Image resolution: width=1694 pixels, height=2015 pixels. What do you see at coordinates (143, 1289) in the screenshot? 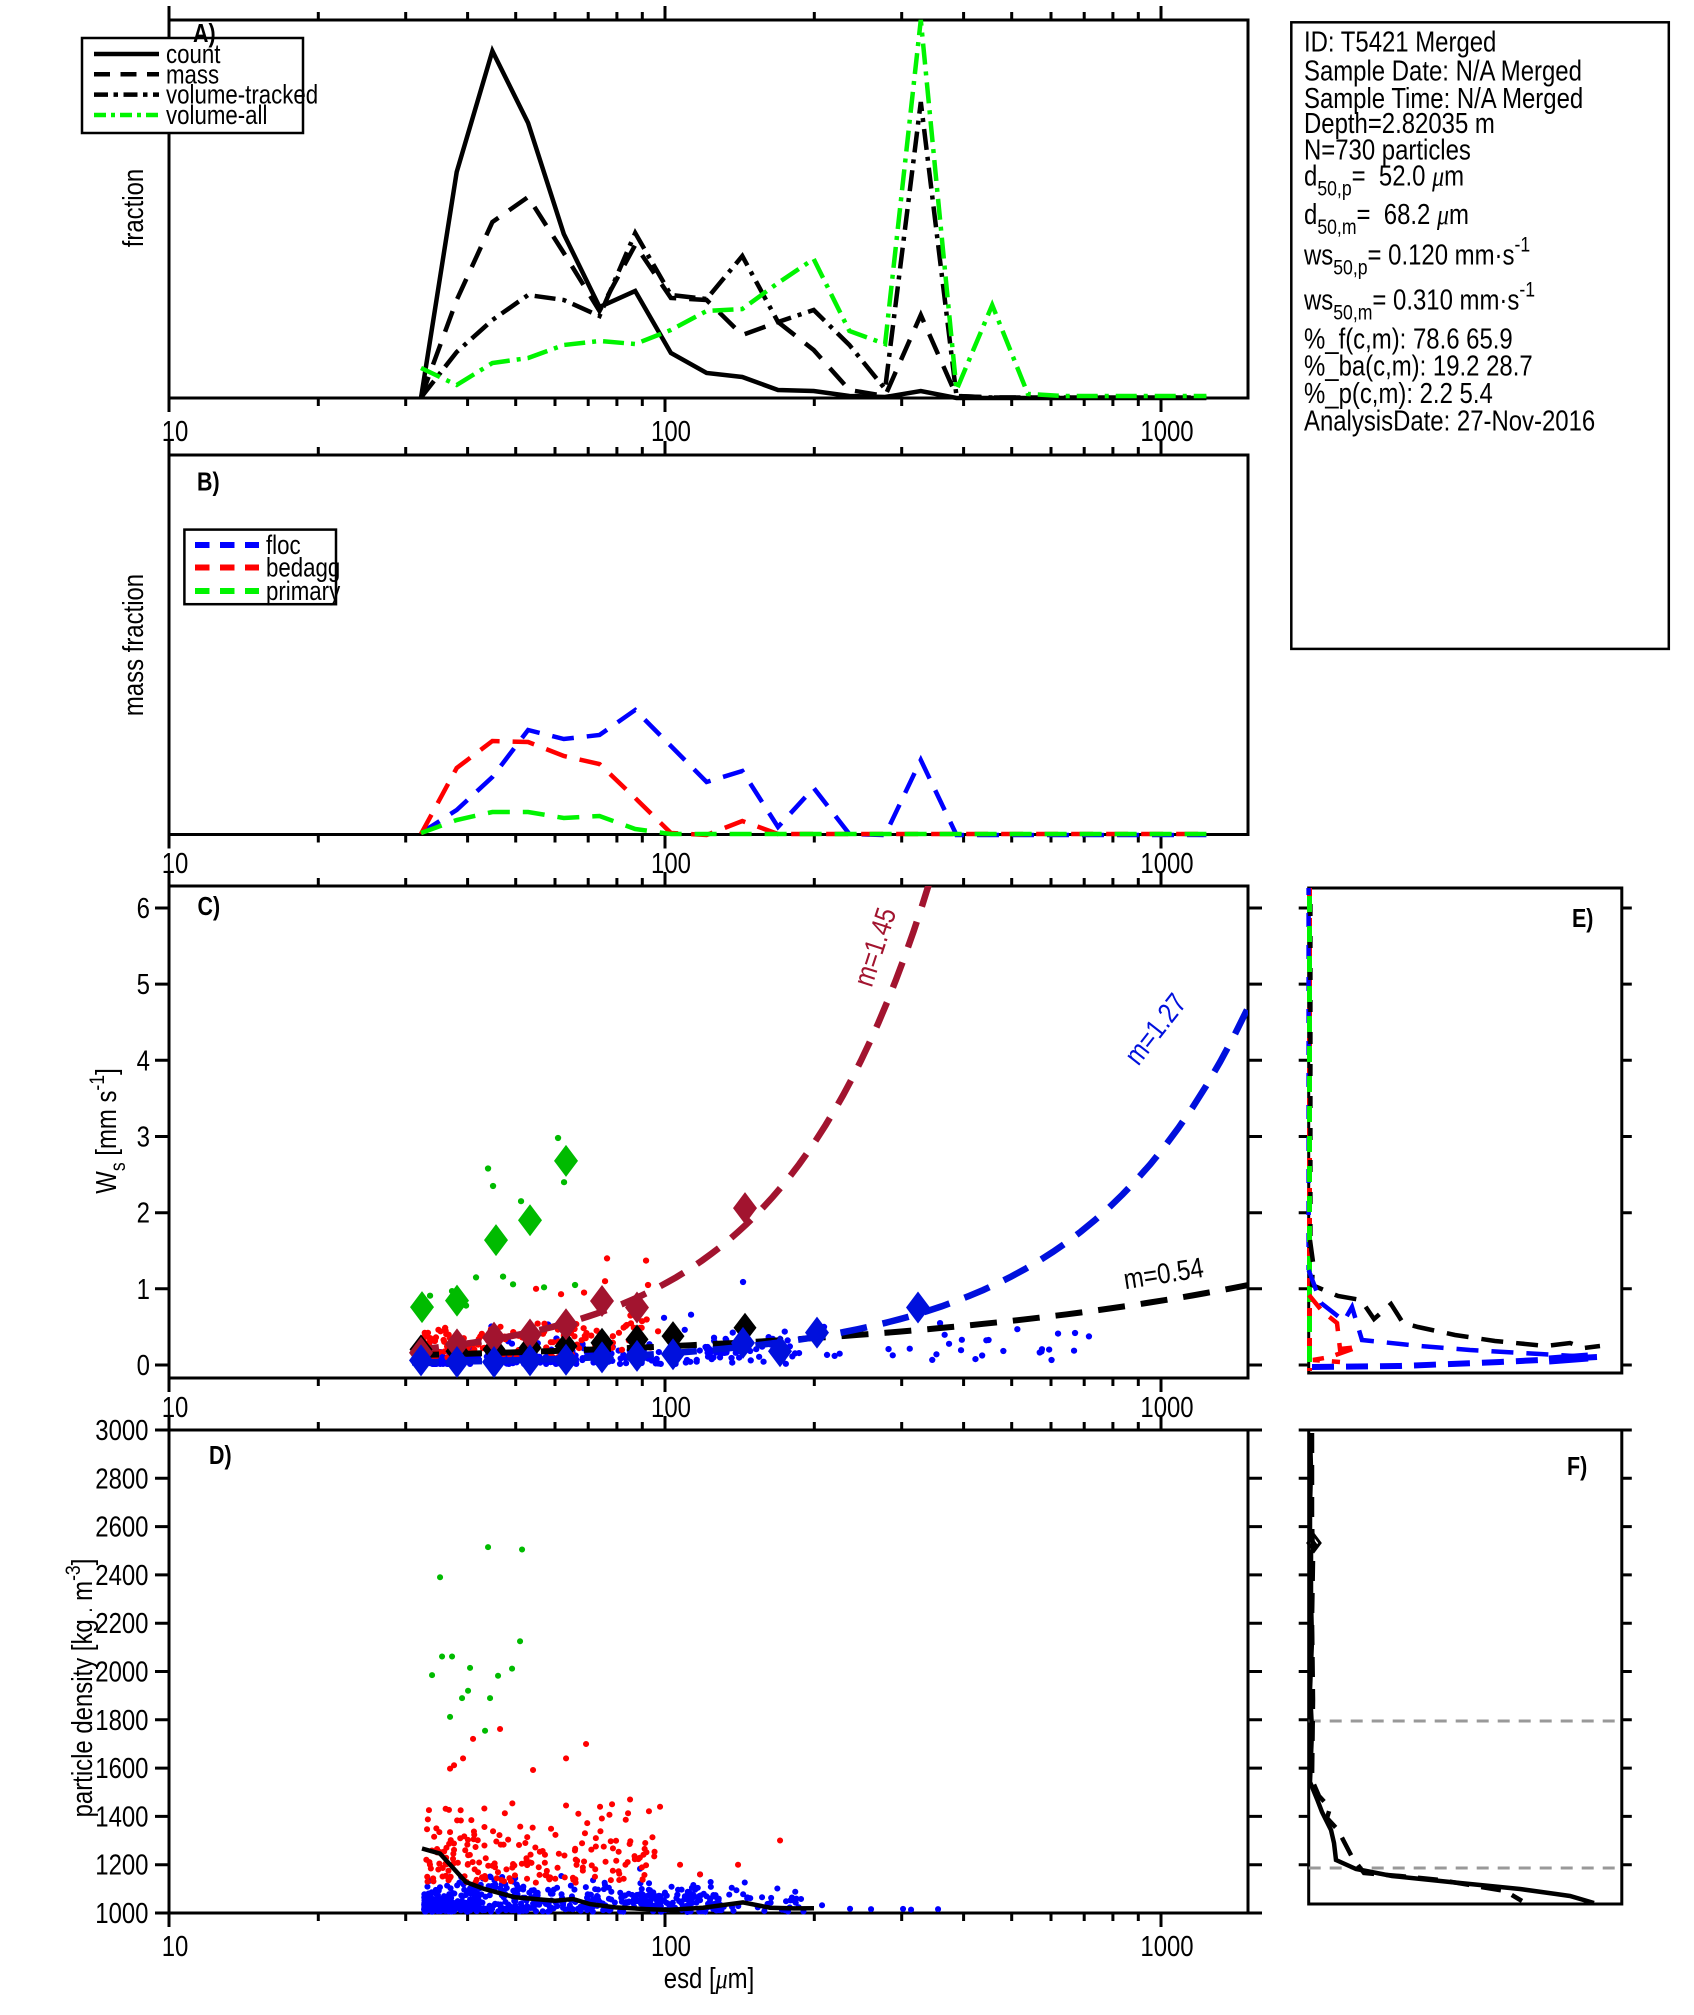
I see `svg-text: 1` at bounding box center [143, 1289].